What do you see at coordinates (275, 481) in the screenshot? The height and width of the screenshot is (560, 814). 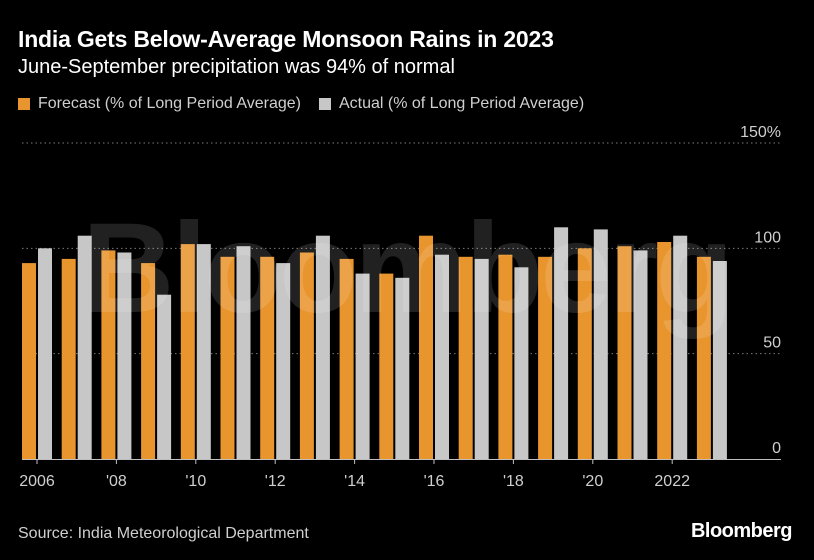 I see `x-tick-label: '12` at bounding box center [275, 481].